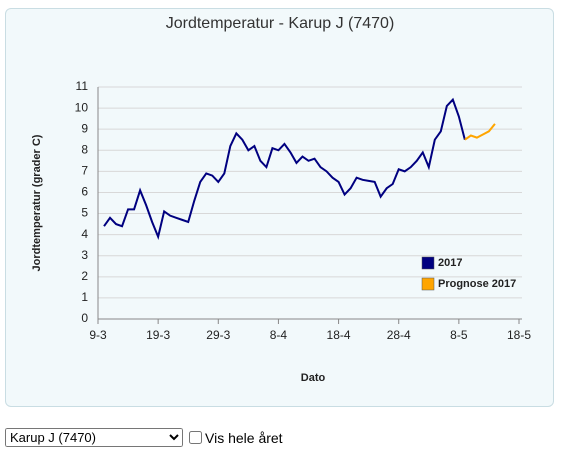  I want to click on y-tick-label: 10, so click(82, 107).